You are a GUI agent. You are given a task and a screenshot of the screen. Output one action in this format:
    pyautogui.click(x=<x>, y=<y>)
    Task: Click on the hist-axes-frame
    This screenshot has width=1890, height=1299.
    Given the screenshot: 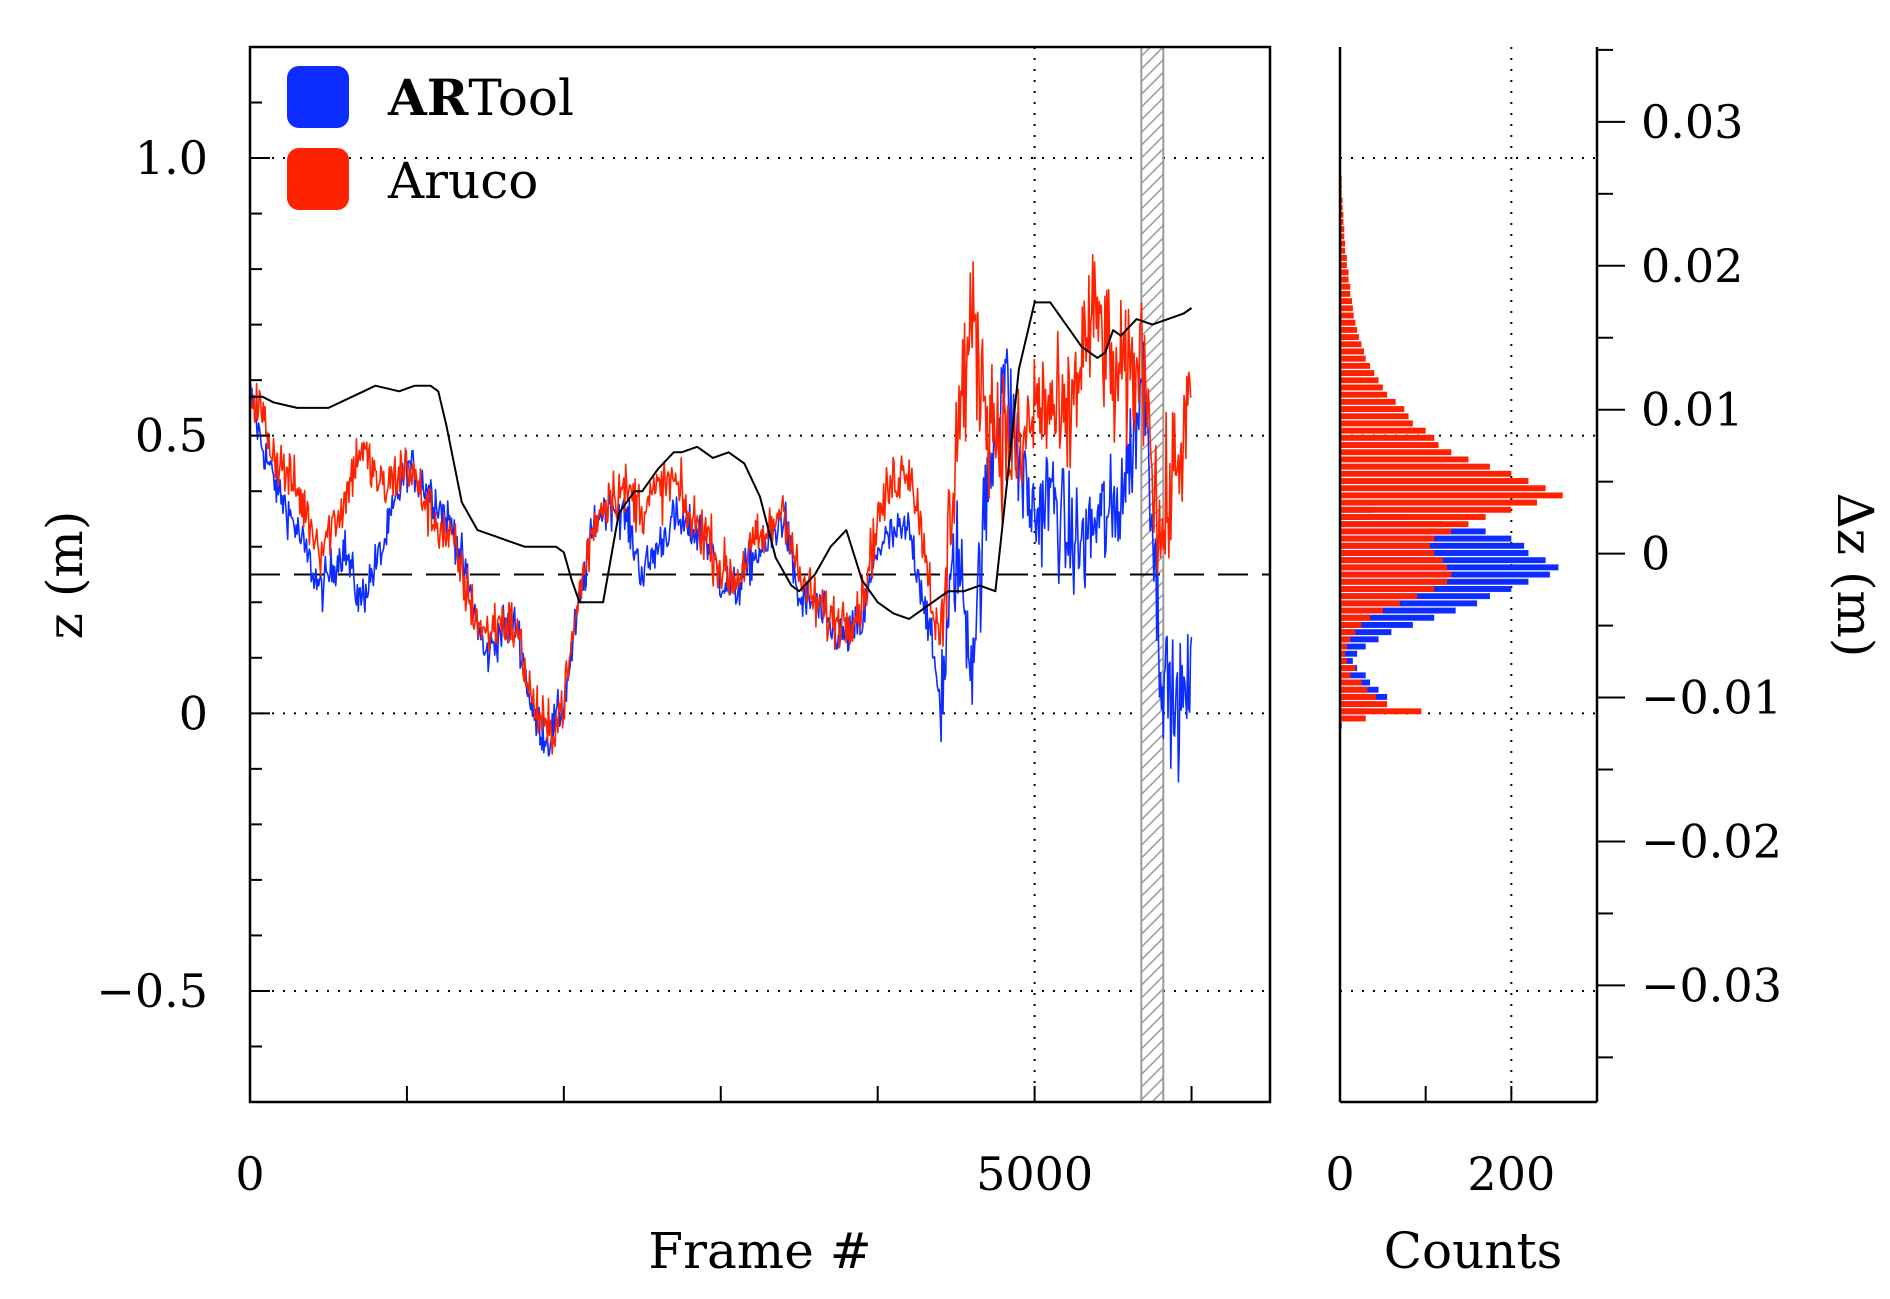 What is the action you would take?
    pyautogui.click(x=1468, y=575)
    